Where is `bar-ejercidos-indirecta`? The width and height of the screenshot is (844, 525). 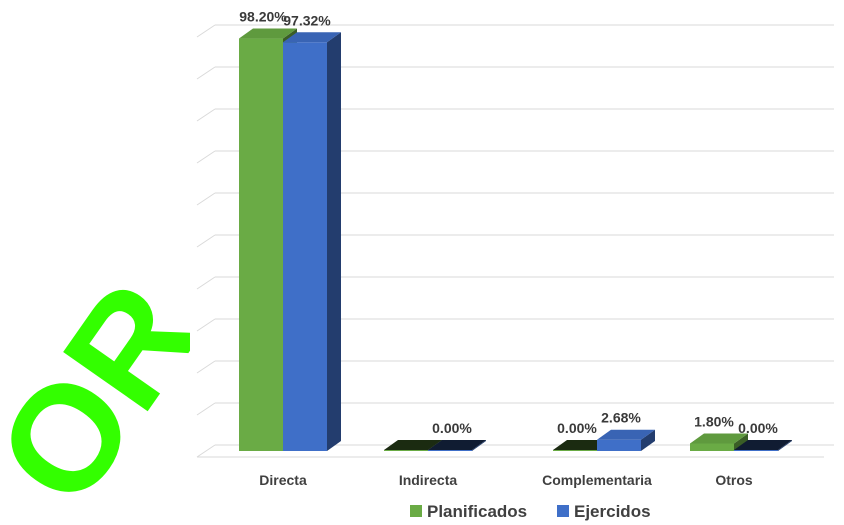 bar-ejercidos-indirecta is located at coordinates (457, 445).